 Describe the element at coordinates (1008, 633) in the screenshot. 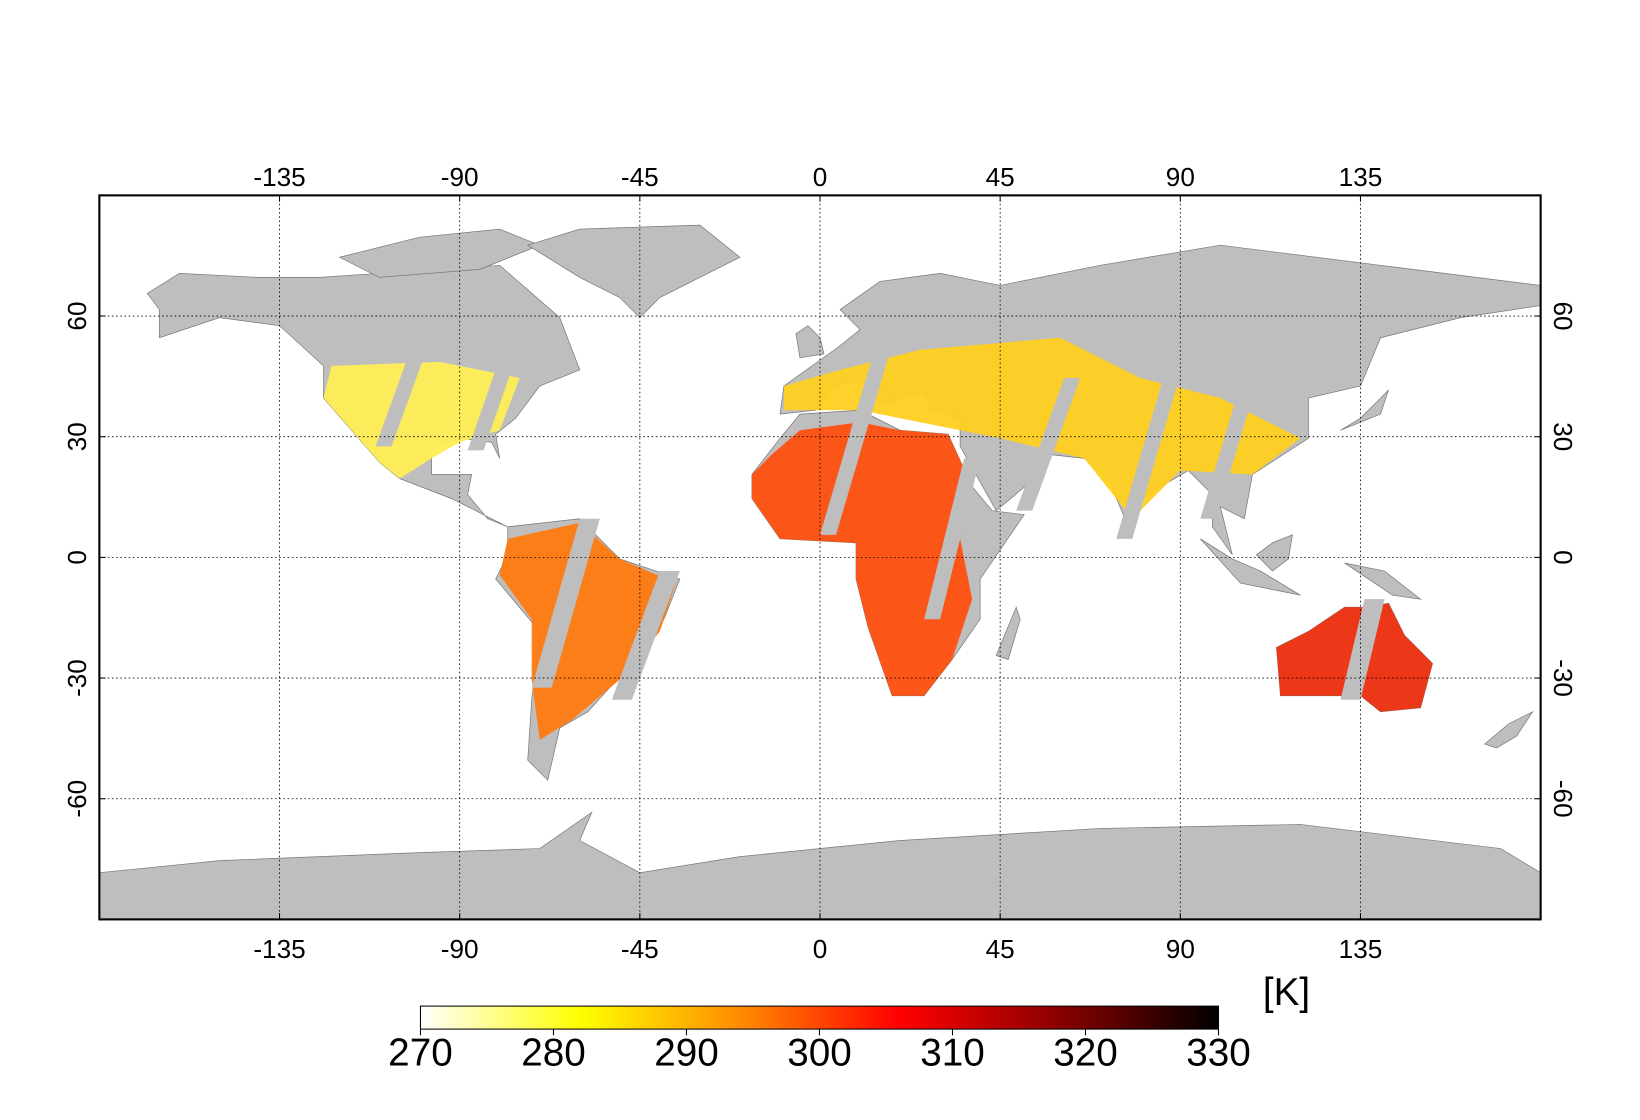

I see `madagascar` at that location.